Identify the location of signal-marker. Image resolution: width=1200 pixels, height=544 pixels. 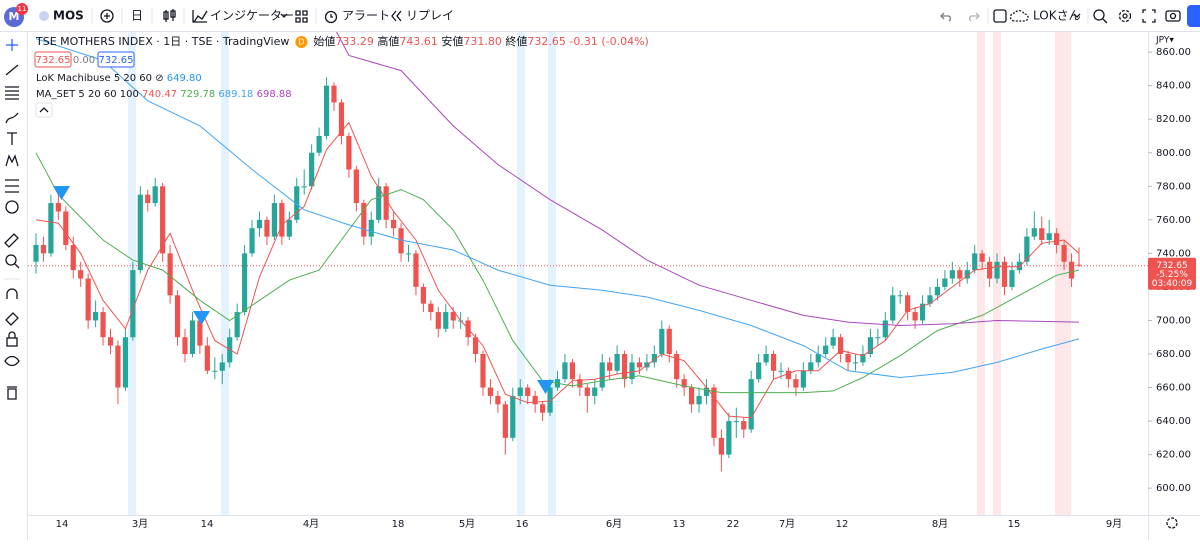
(201, 318).